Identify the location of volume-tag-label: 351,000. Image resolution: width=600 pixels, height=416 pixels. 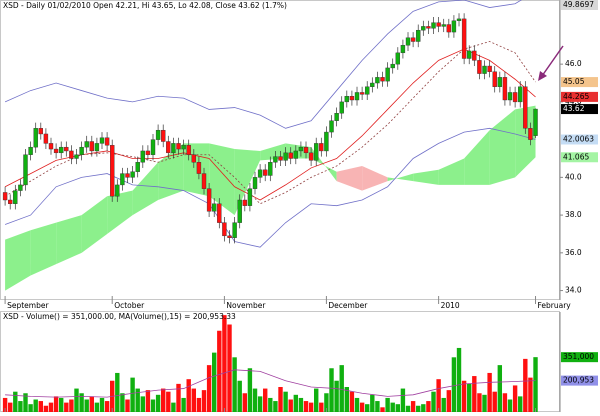
(578, 356).